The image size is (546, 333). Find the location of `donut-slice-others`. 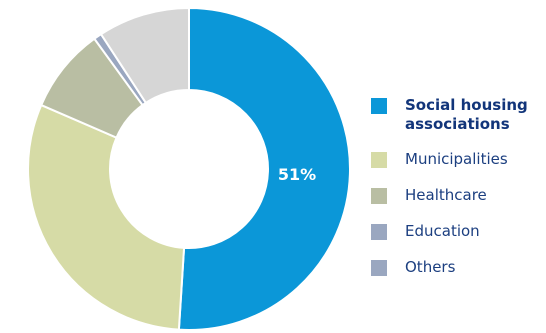

donut-slice-others is located at coordinates (144, 55).